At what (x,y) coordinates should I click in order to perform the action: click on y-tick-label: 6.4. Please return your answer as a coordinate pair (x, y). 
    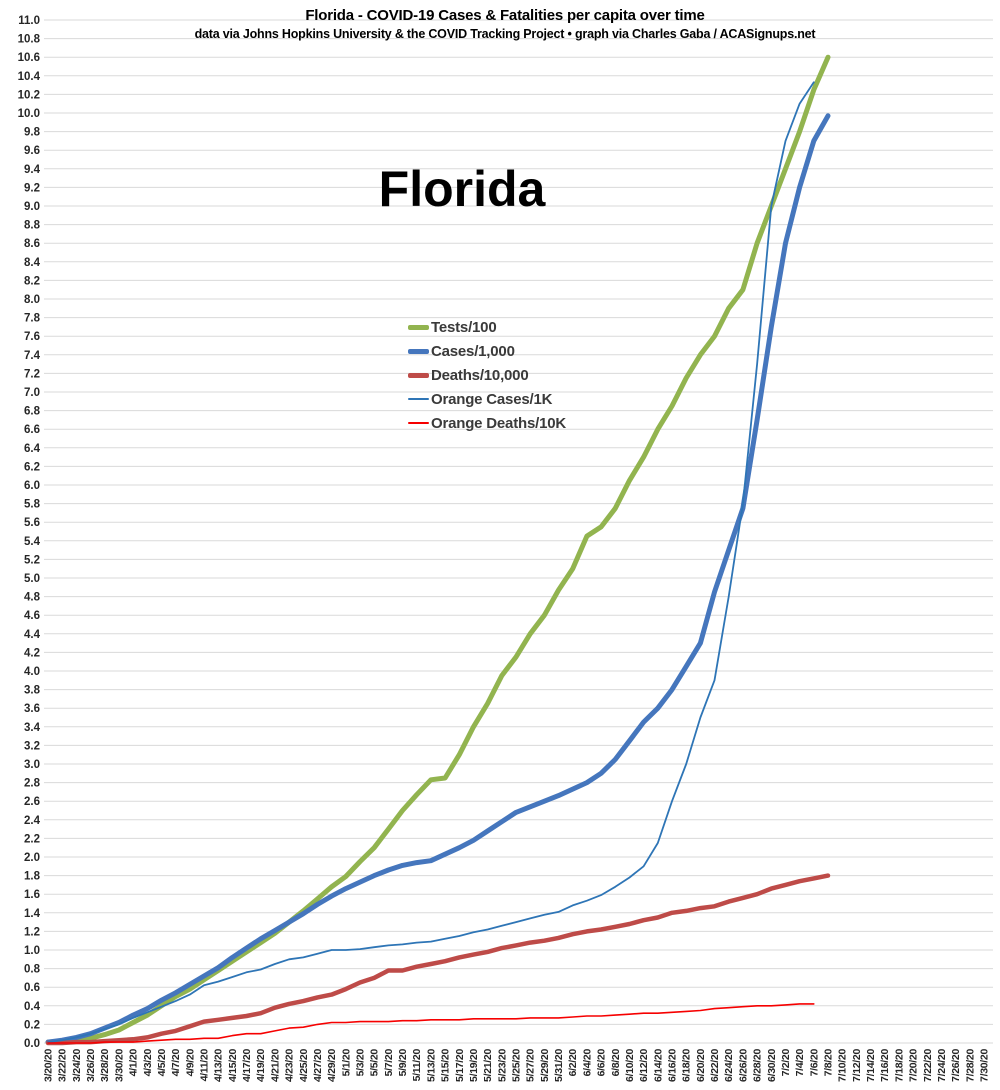
    Looking at the image, I should click on (32, 449).